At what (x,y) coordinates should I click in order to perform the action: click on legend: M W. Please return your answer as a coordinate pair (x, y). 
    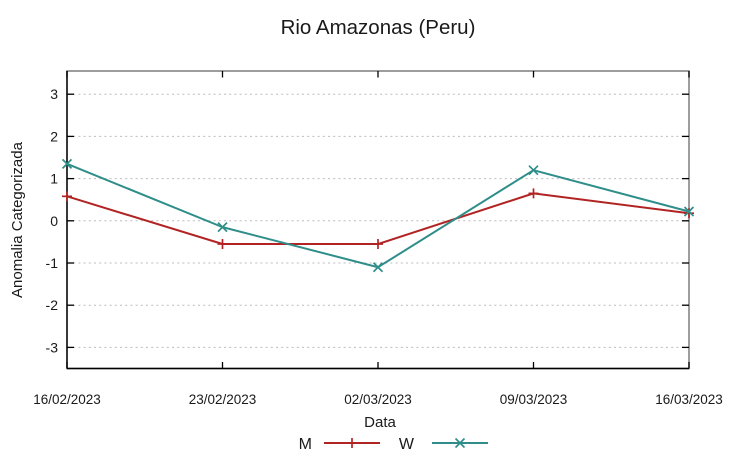
    Looking at the image, I should click on (393, 444).